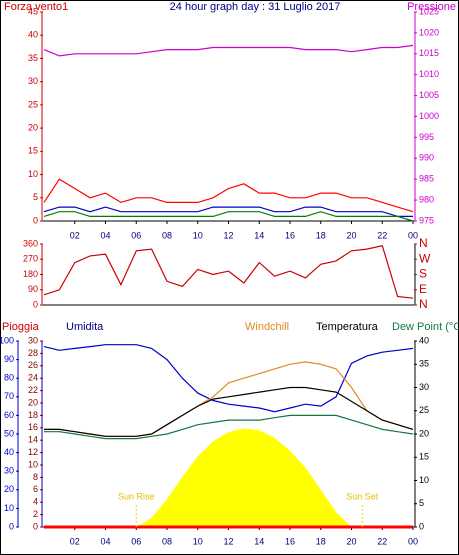 This screenshot has height=555, width=459. I want to click on y-tick-label: W, so click(425, 258).